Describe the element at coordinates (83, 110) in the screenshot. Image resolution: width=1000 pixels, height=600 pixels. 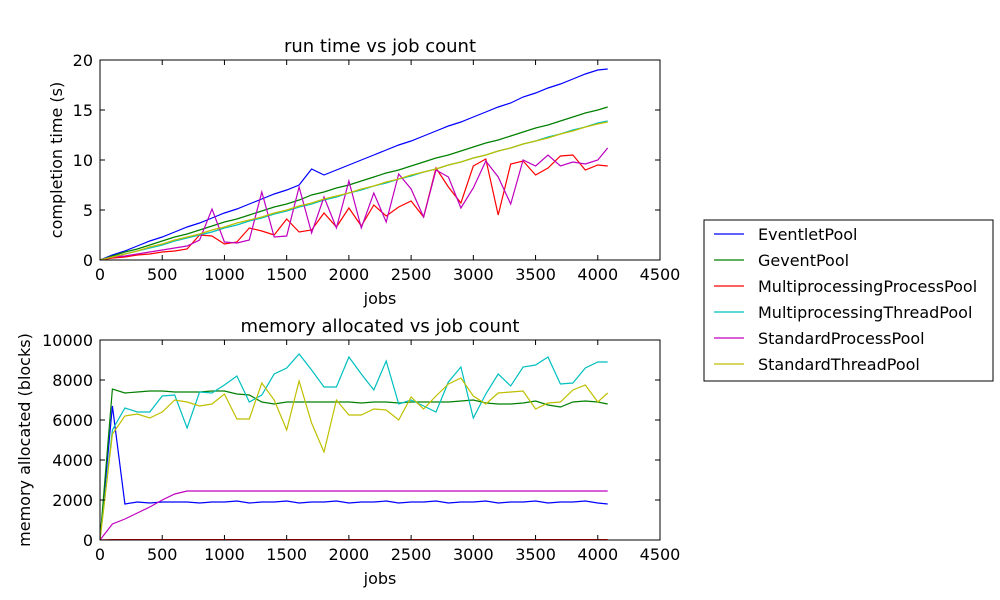
I see `y-tick-label: 15` at that location.